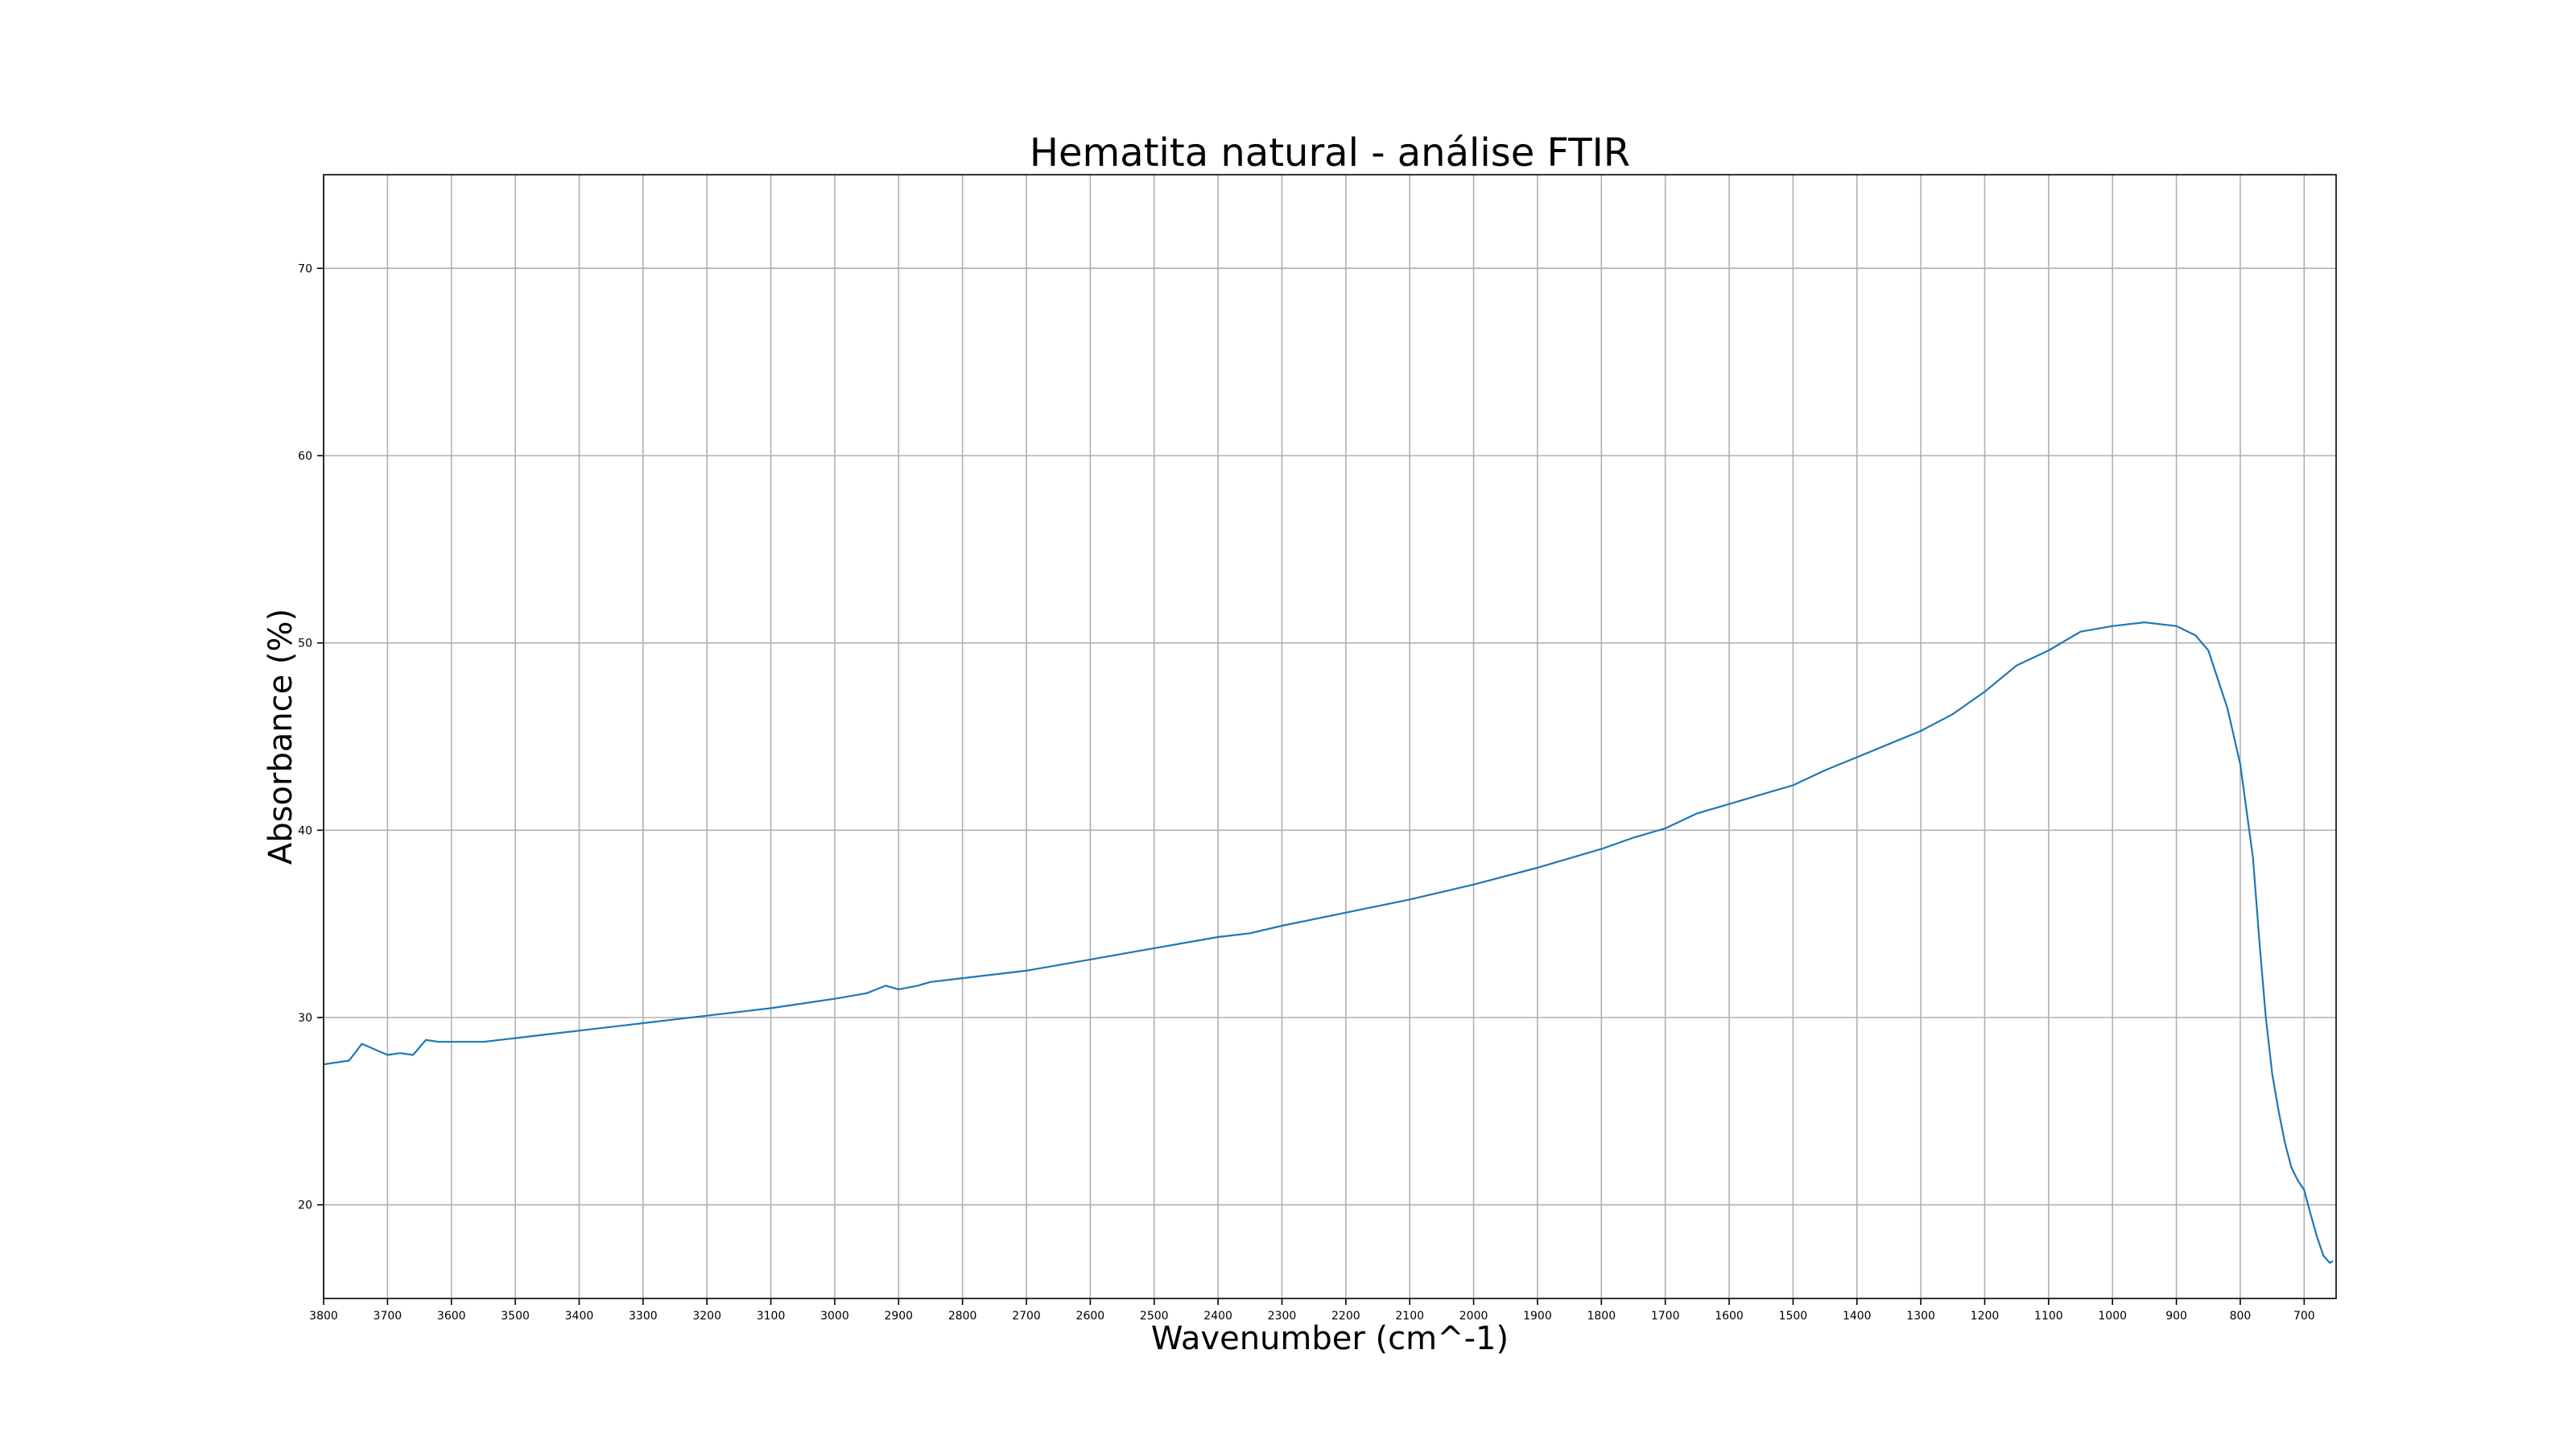 This screenshot has height=1449, width=2576. What do you see at coordinates (1601, 1316) in the screenshot?
I see `x-tick-label: 1800` at bounding box center [1601, 1316].